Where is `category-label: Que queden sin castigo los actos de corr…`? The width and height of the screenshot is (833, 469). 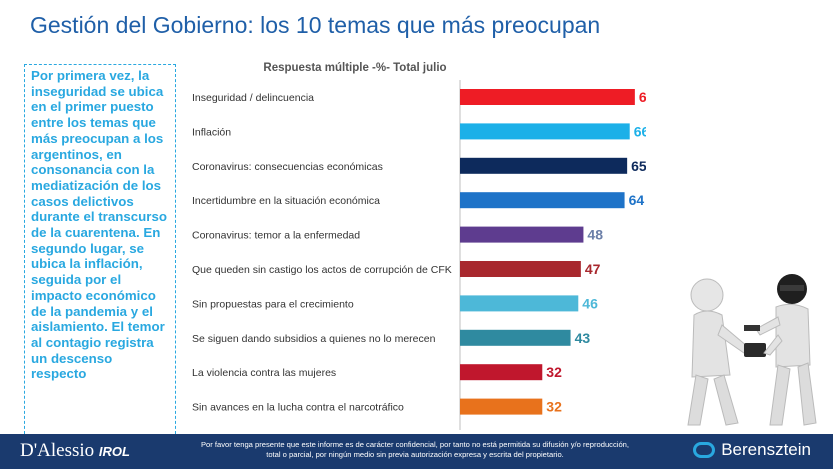
category-label: Que queden sin castigo los actos de corr… is located at coordinates (322, 270).